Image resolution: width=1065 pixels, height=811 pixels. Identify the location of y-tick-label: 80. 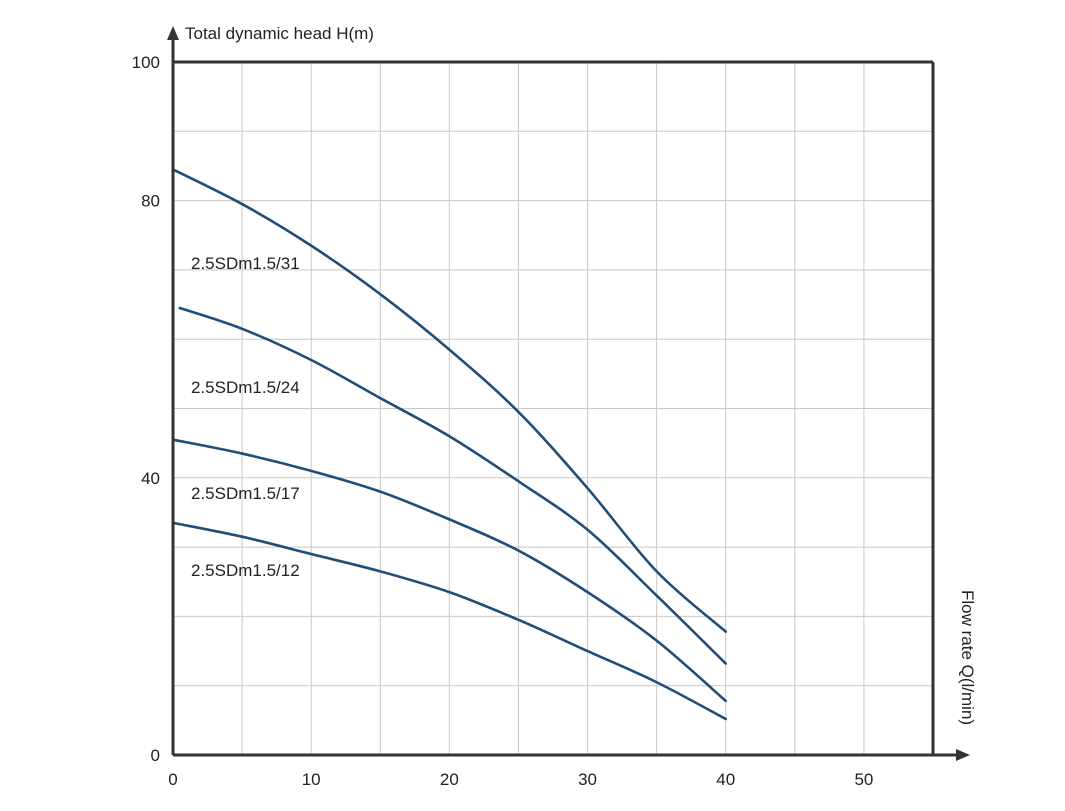
(150, 201).